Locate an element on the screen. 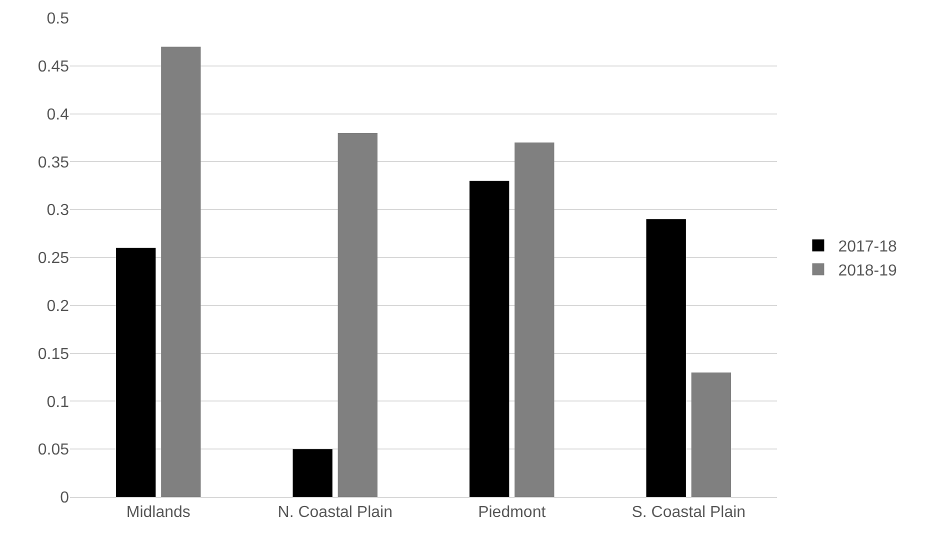 The width and height of the screenshot is (927, 546). y-tick-label: 0.45 is located at coordinates (54, 67).